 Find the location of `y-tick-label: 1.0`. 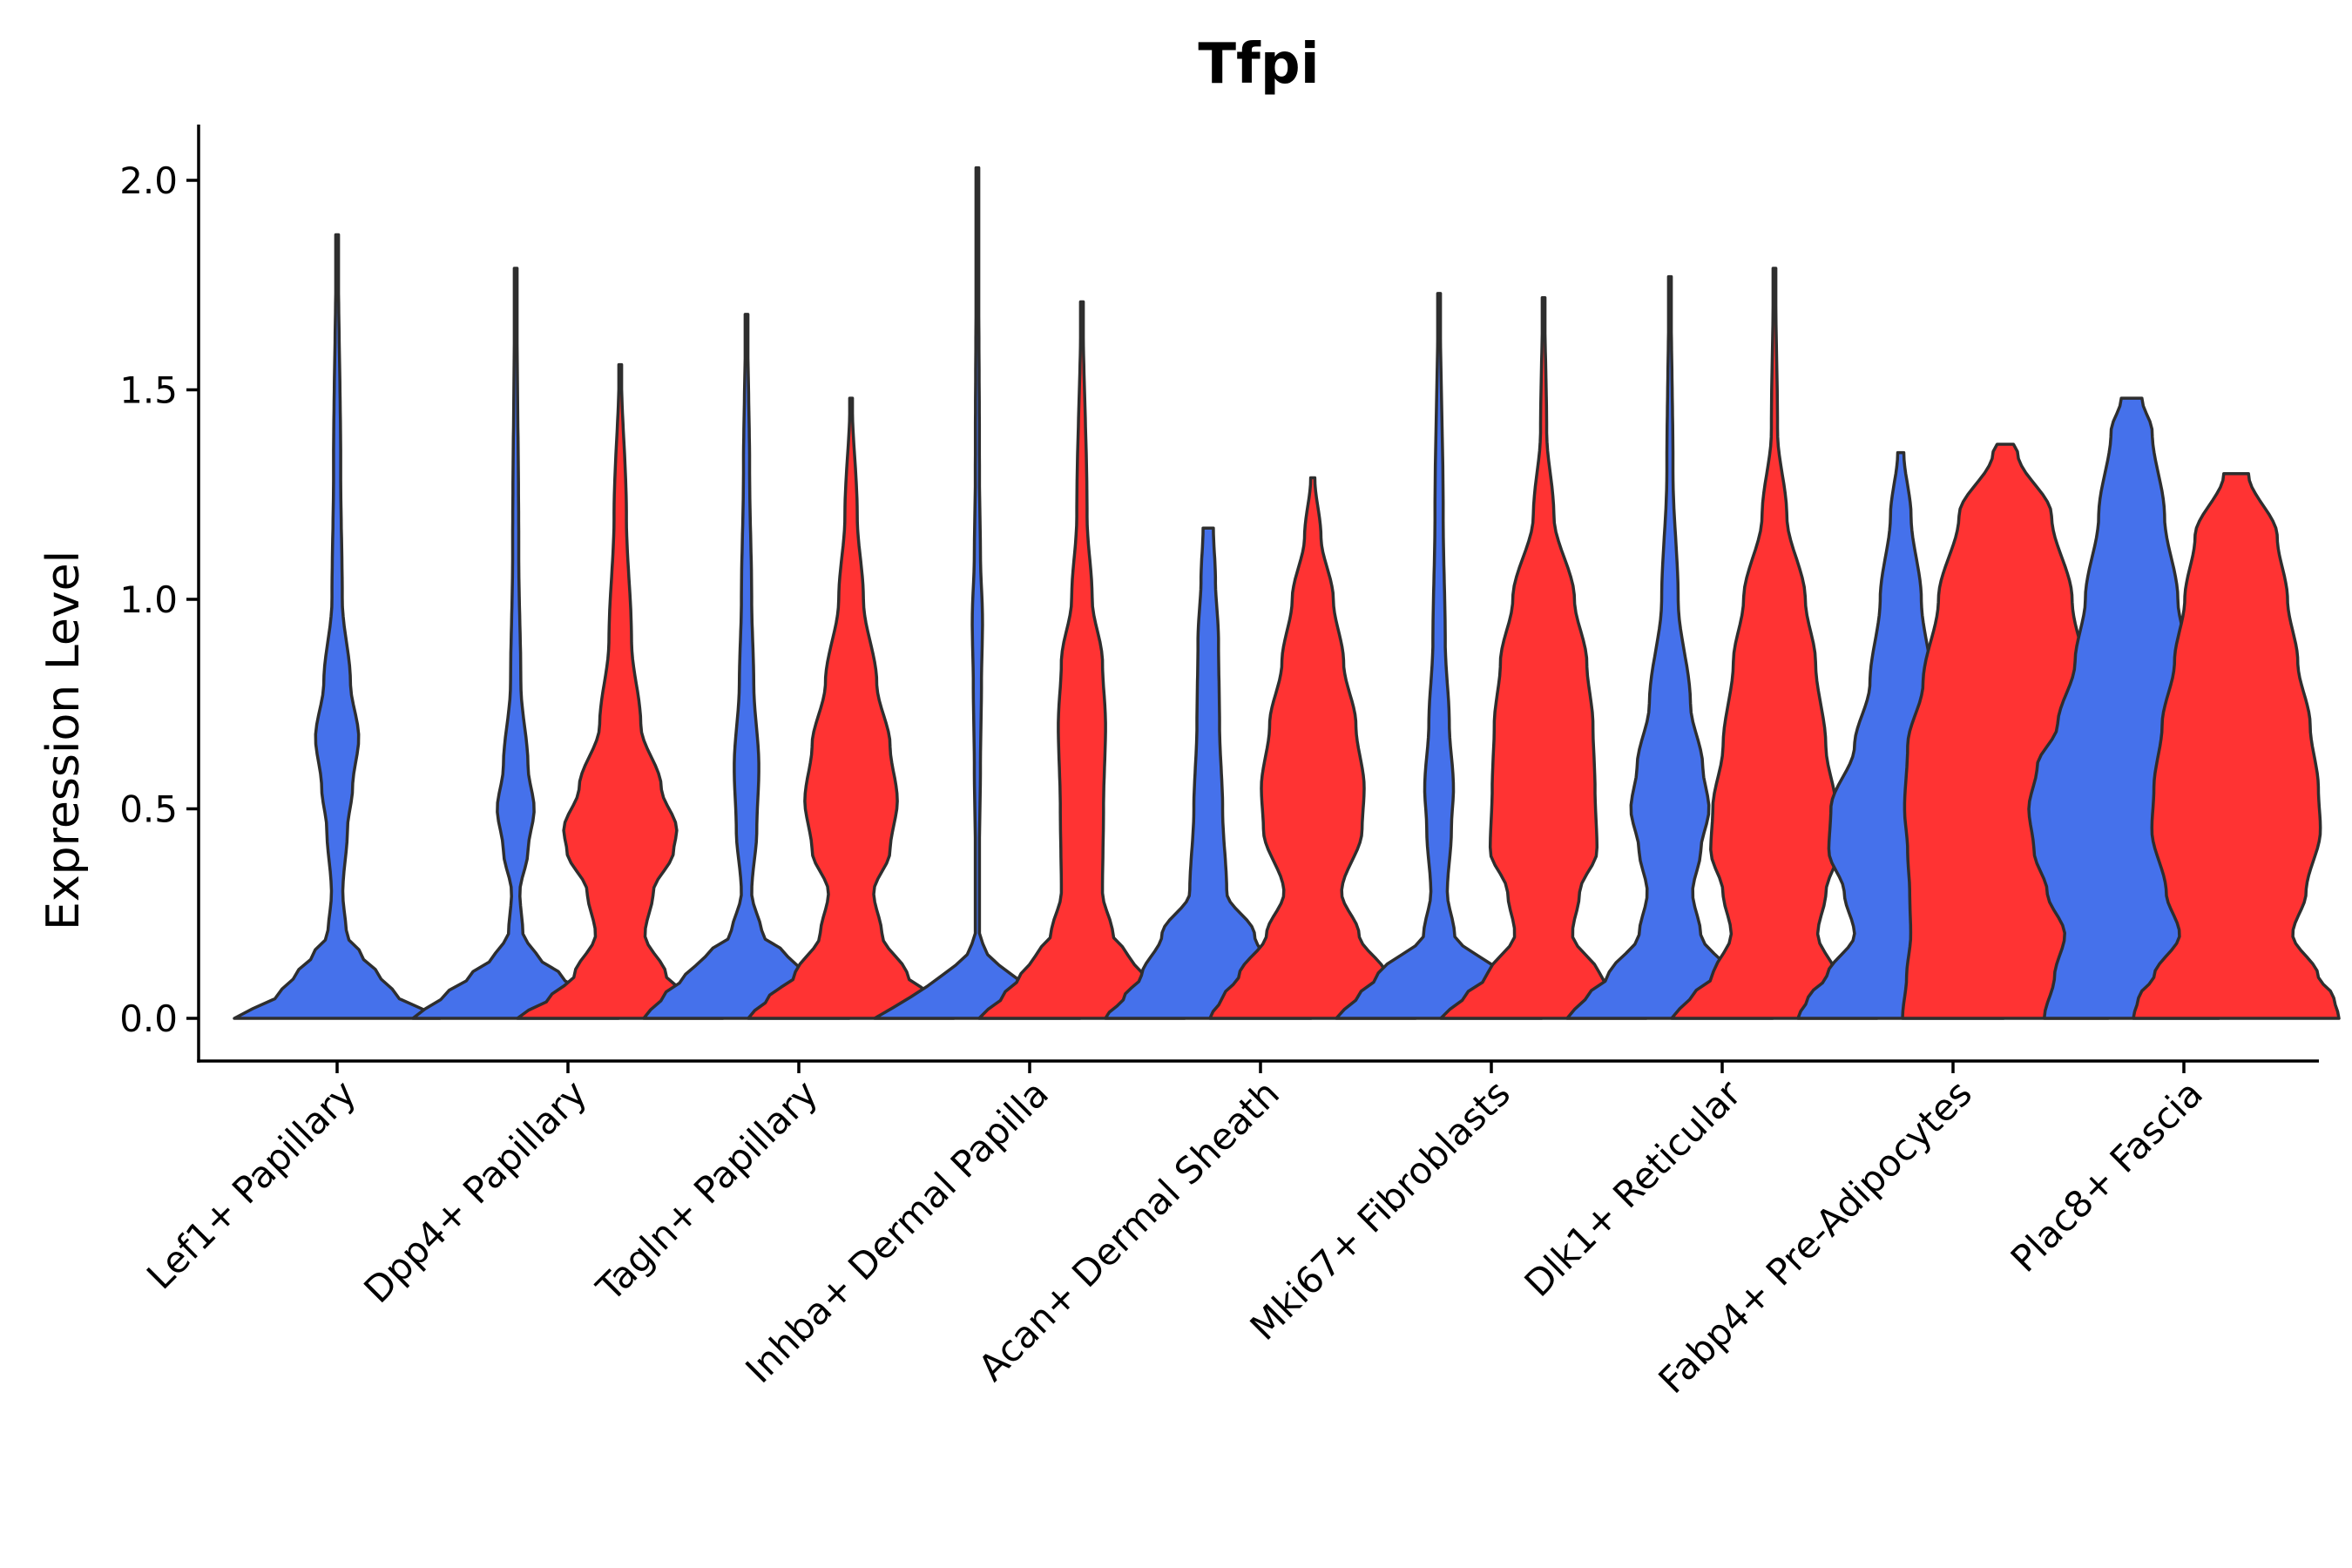

y-tick-label: 1.0 is located at coordinates (148, 599).